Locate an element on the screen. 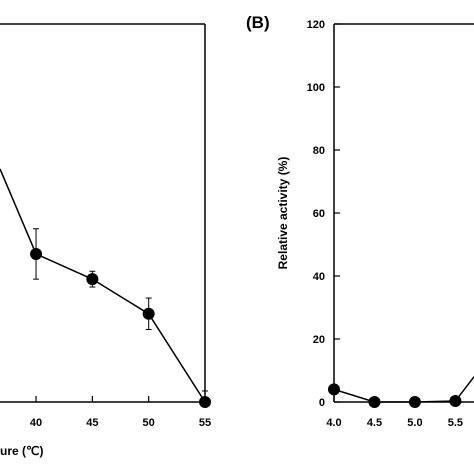 The height and width of the screenshot is (474, 474). panel-b-y-ticks: 0 20 40 60 80 100 120 is located at coordinates (323, 214).